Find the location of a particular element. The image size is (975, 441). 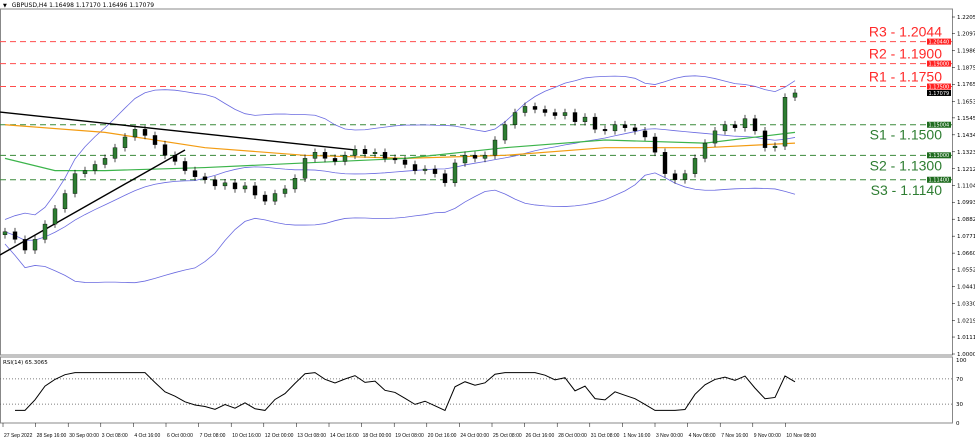

y-tick-label: 1.17650 is located at coordinates (966, 85).